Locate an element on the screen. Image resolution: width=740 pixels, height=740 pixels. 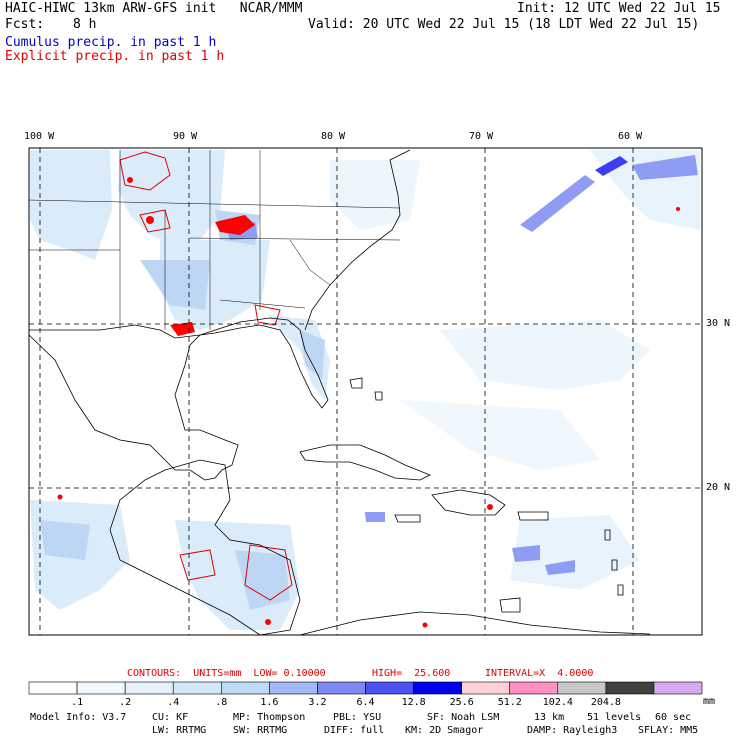
lon-label-80w: 80 W is located at coordinates (333, 136).